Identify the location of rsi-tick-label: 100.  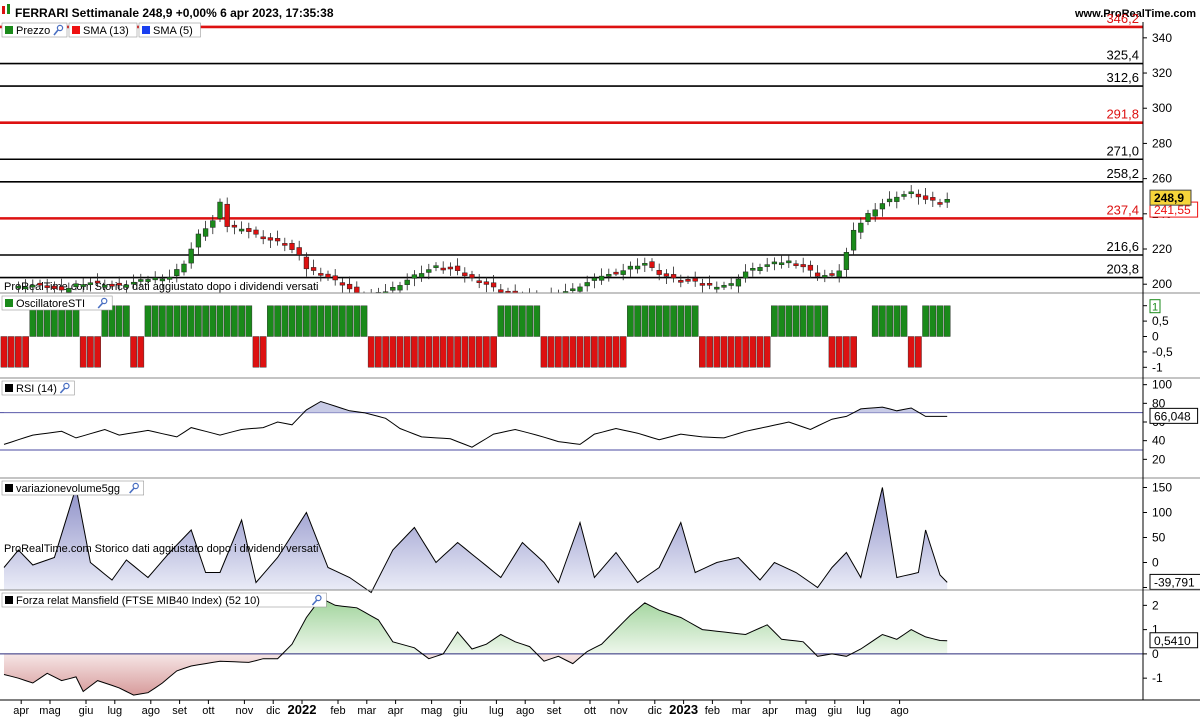
(1162, 385).